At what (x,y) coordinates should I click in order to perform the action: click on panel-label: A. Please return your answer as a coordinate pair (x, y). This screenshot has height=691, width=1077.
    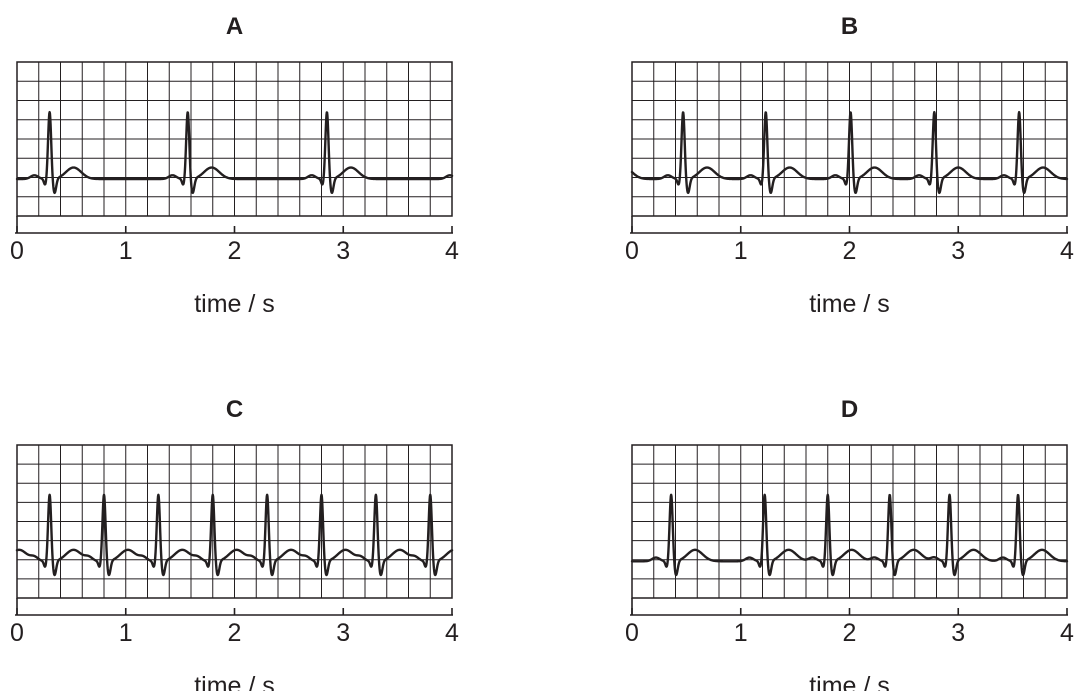
    Looking at the image, I should click on (234, 26).